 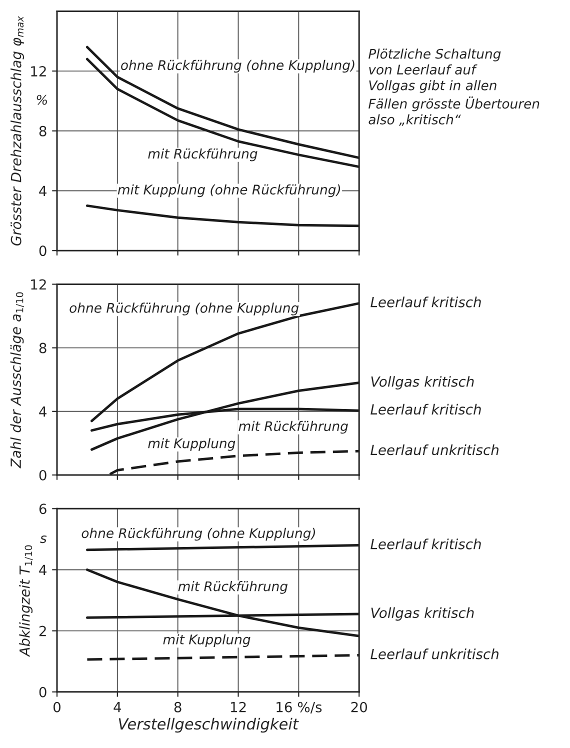 I want to click on annotation: mit Kupplung (ohne Rückführung), so click(x=229, y=191).